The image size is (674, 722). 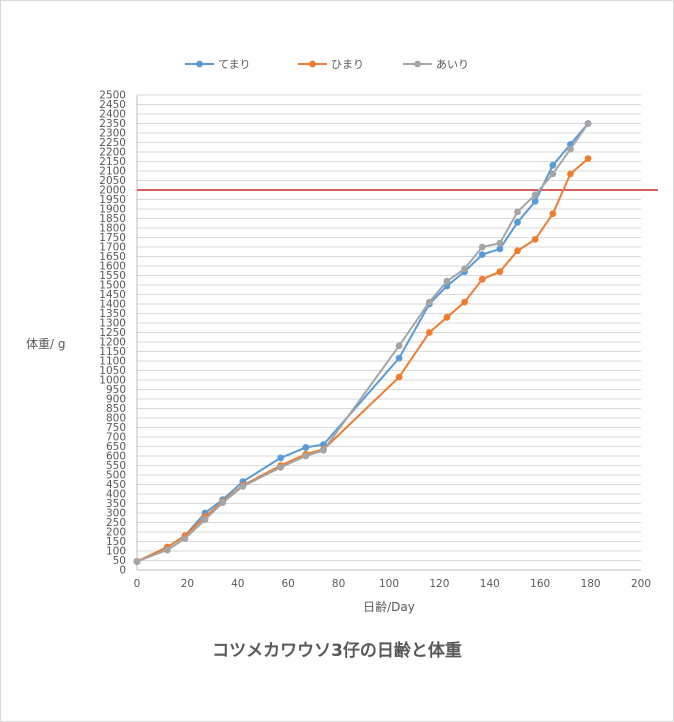 I want to click on y-tick-label: 950, so click(x=116, y=390).